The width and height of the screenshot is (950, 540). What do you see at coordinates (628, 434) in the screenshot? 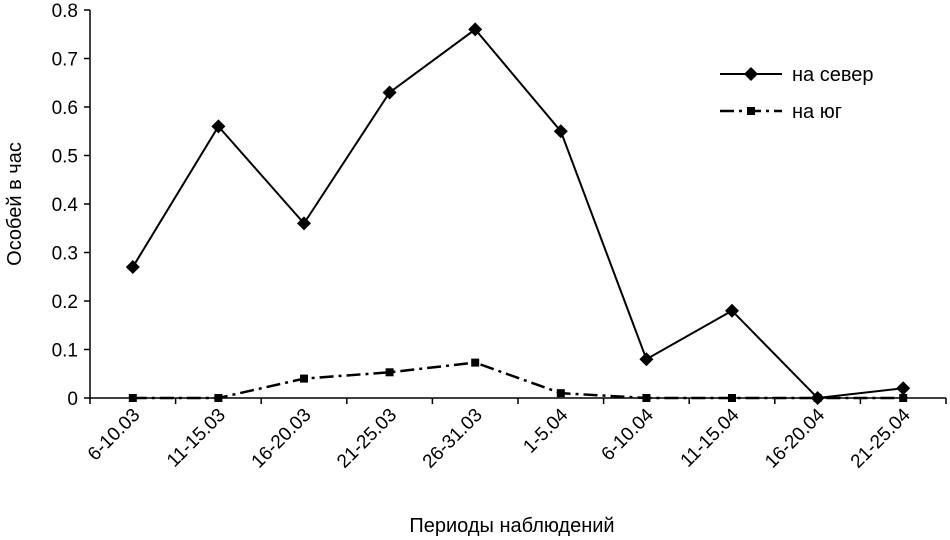
I see `x-tick-label: 6-10.04` at bounding box center [628, 434].